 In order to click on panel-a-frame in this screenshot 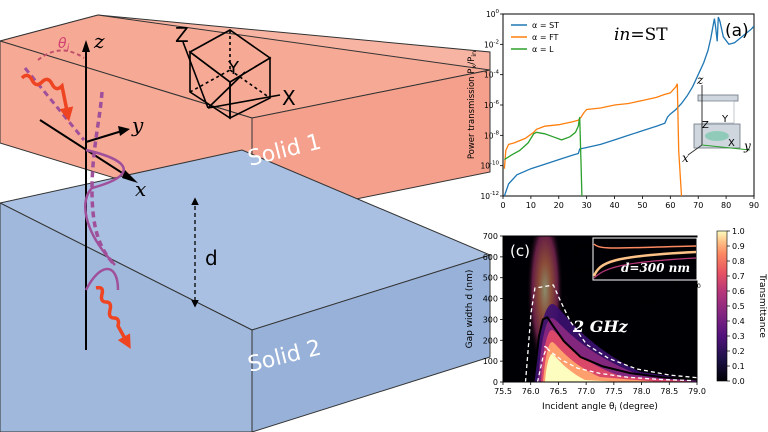, I will do `click(628, 105)`.